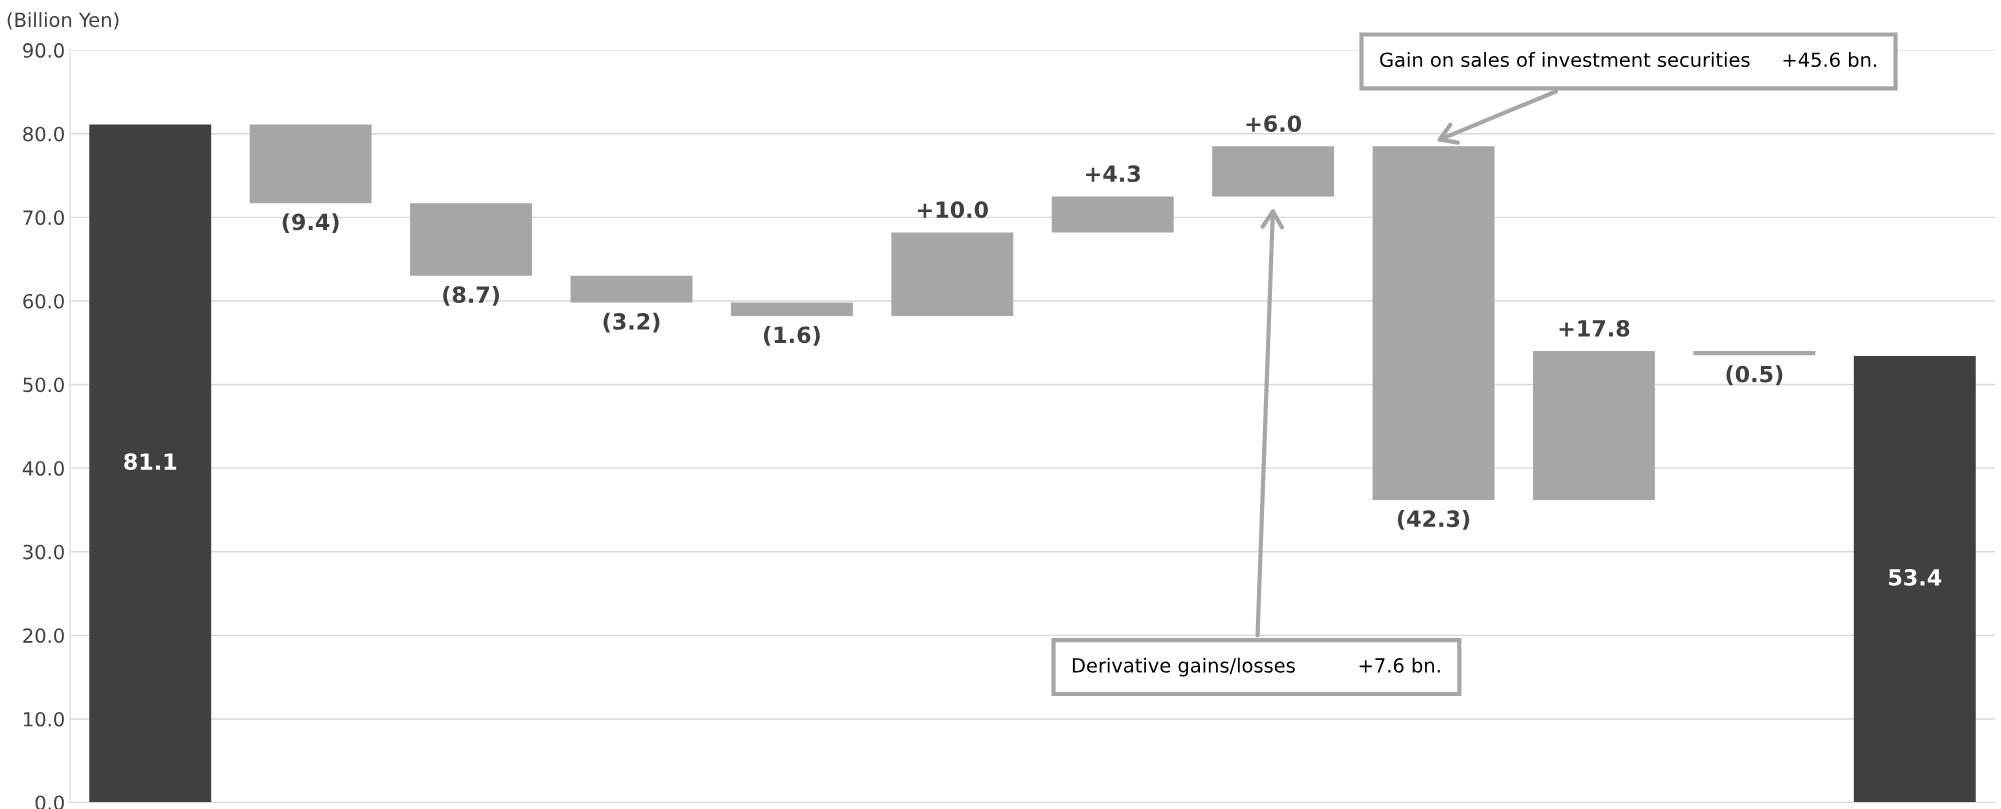  I want to click on data-label: 53.4, so click(1915, 577).